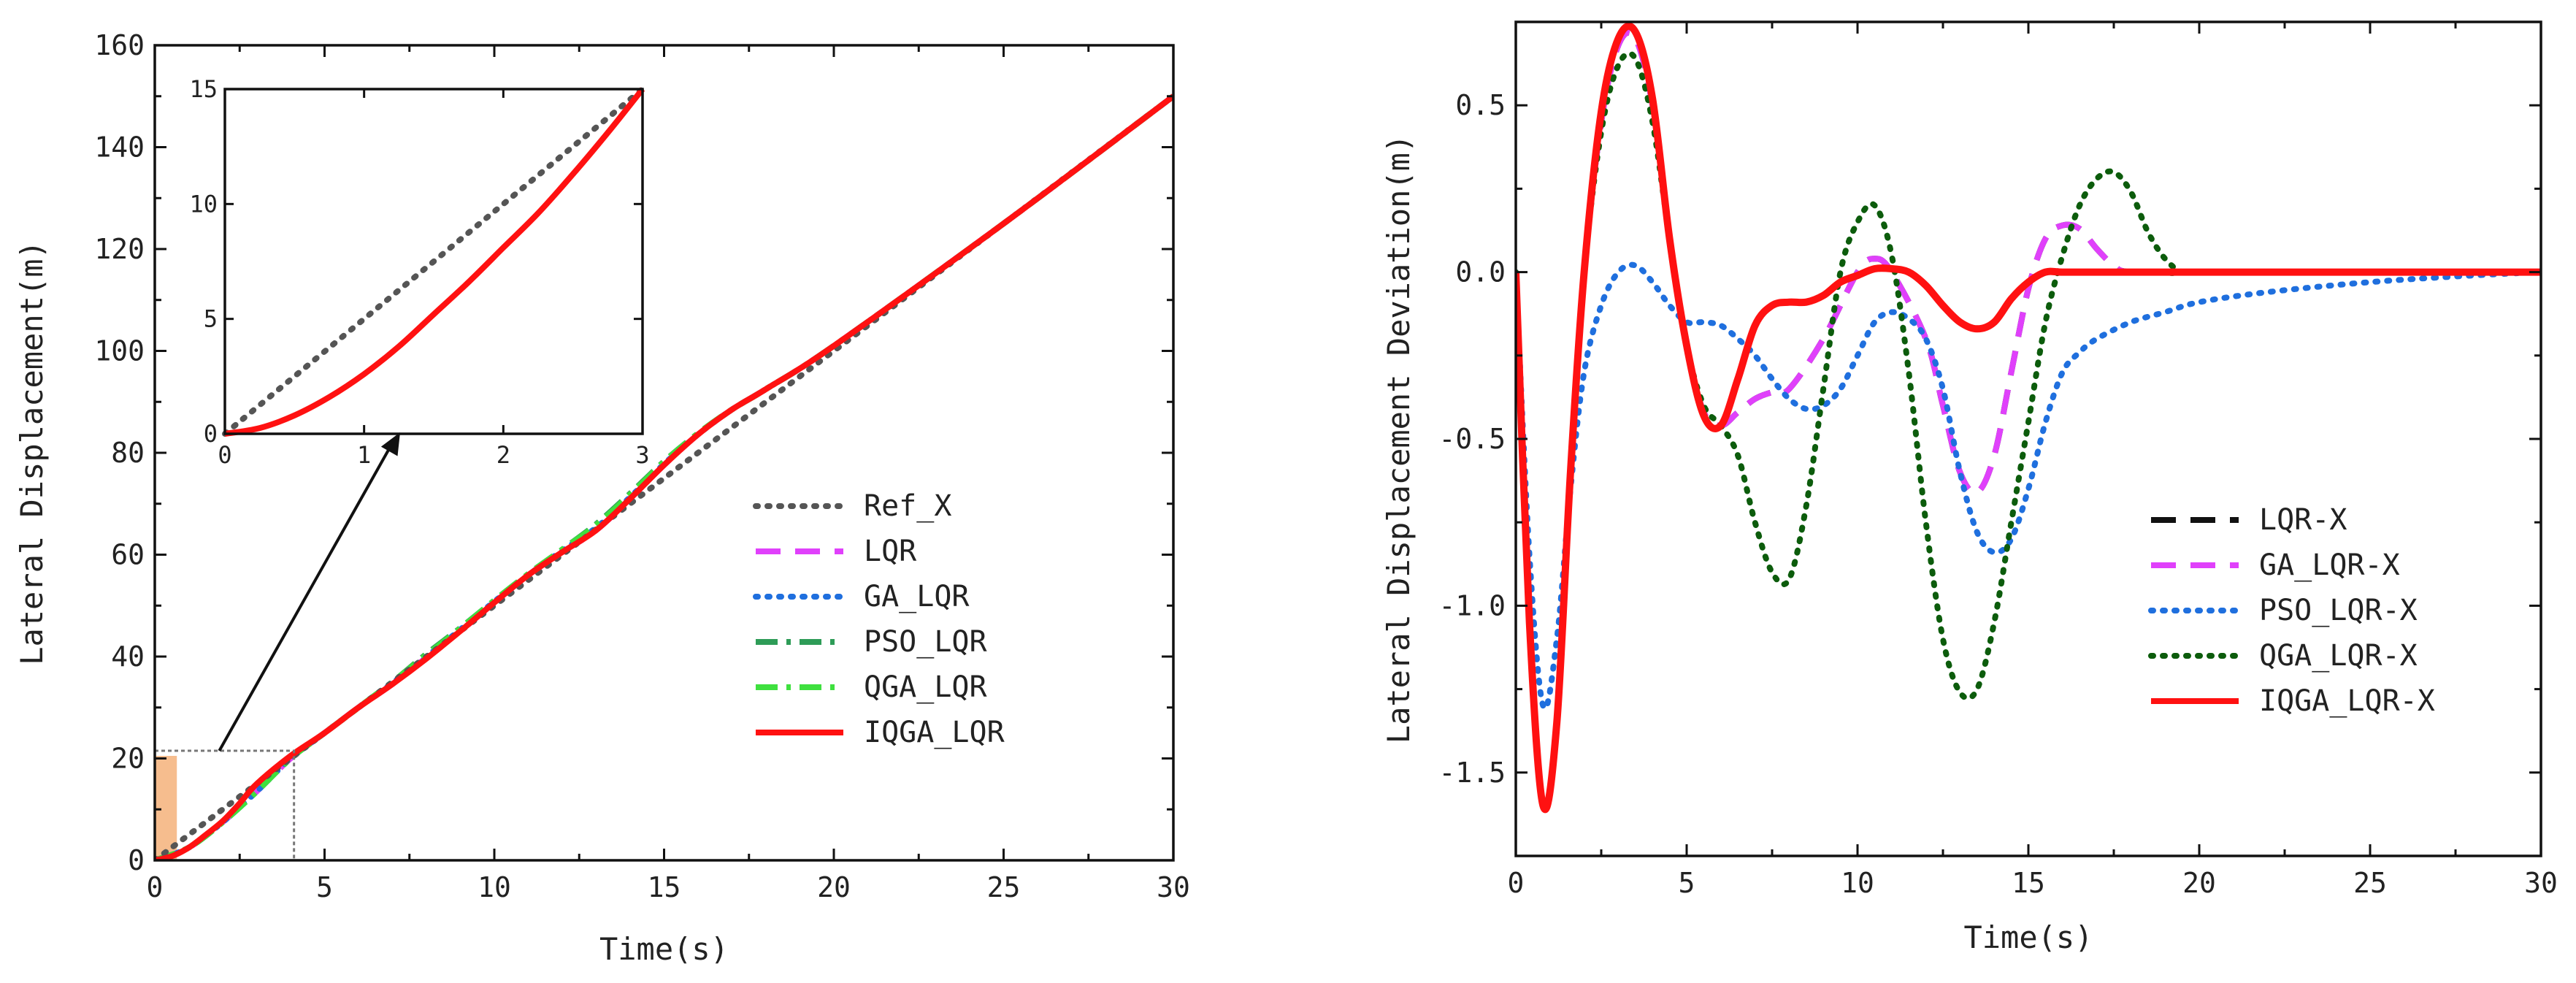  I want to click on inset-y-tick-label: 5, so click(211, 319).